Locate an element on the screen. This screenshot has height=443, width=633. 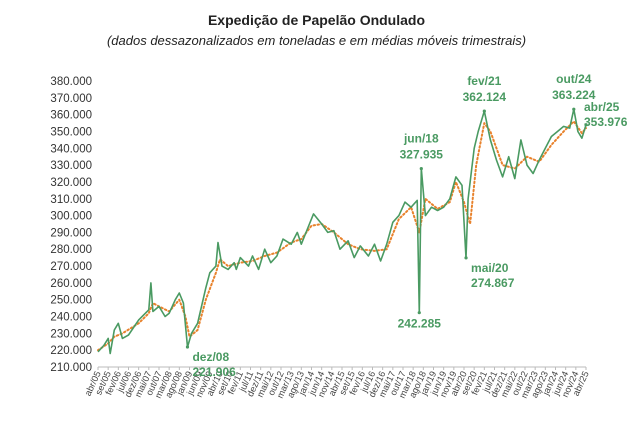
y-tick-label: 330.000 is located at coordinates (71, 166).